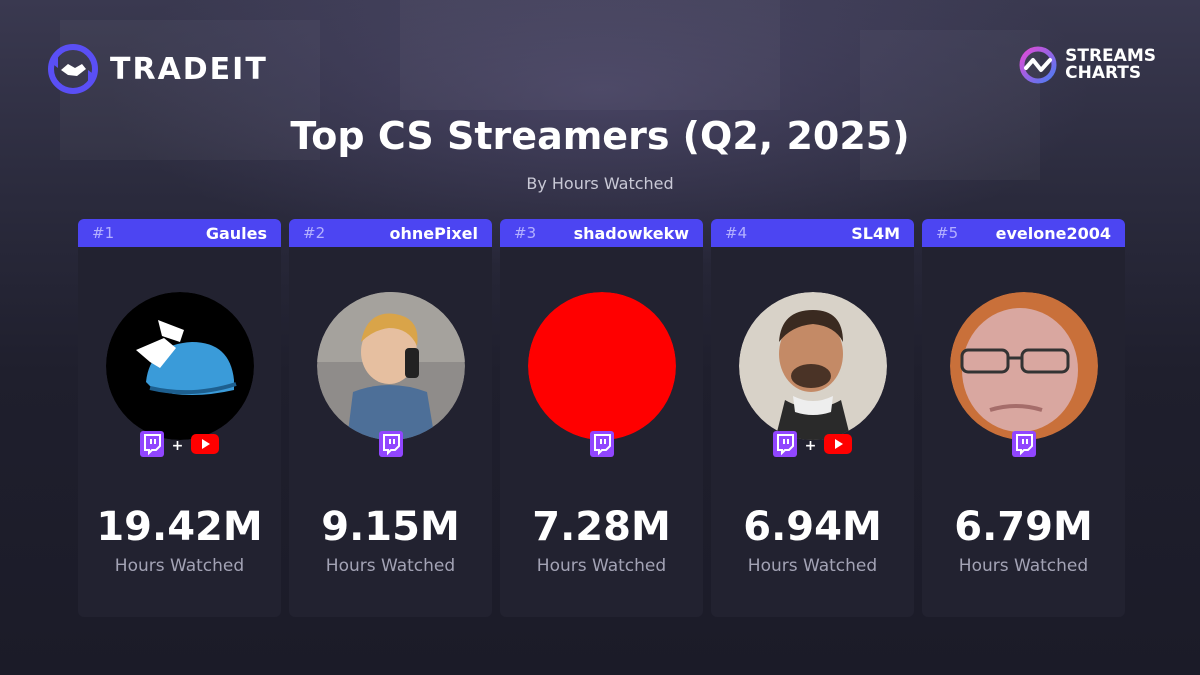 The image size is (1200, 675). Describe the element at coordinates (736, 233) in the screenshot. I see `rank-label: #4` at that location.